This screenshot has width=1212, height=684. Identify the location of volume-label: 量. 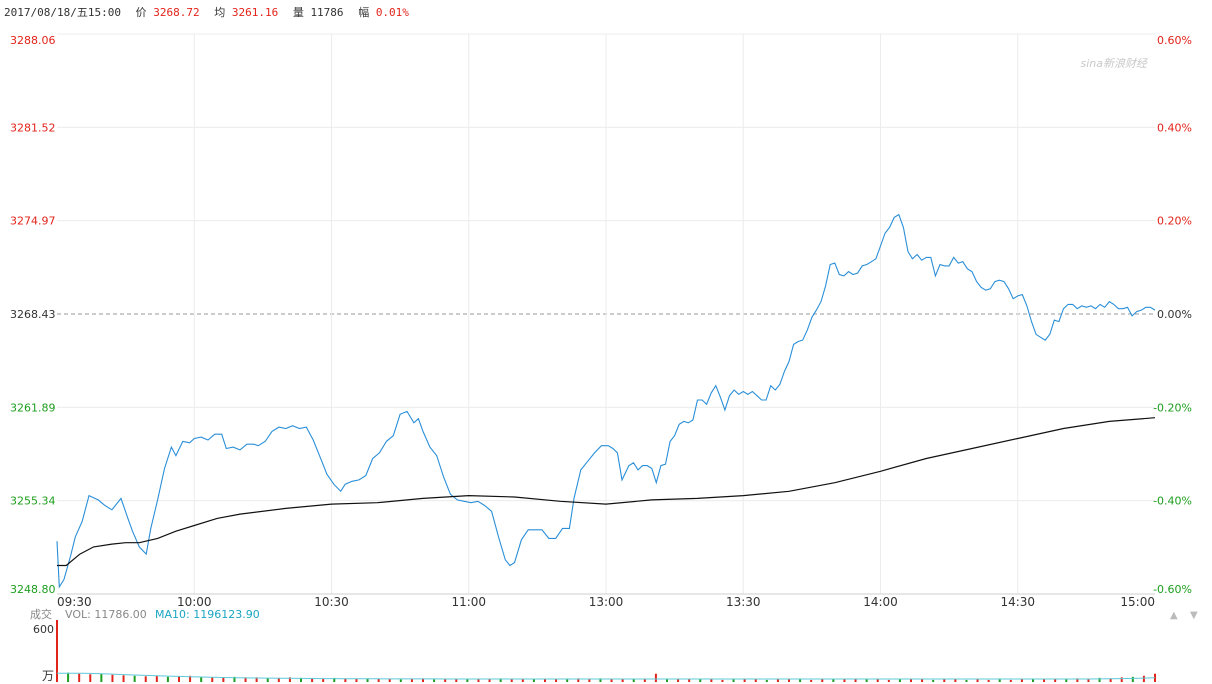
(298, 12).